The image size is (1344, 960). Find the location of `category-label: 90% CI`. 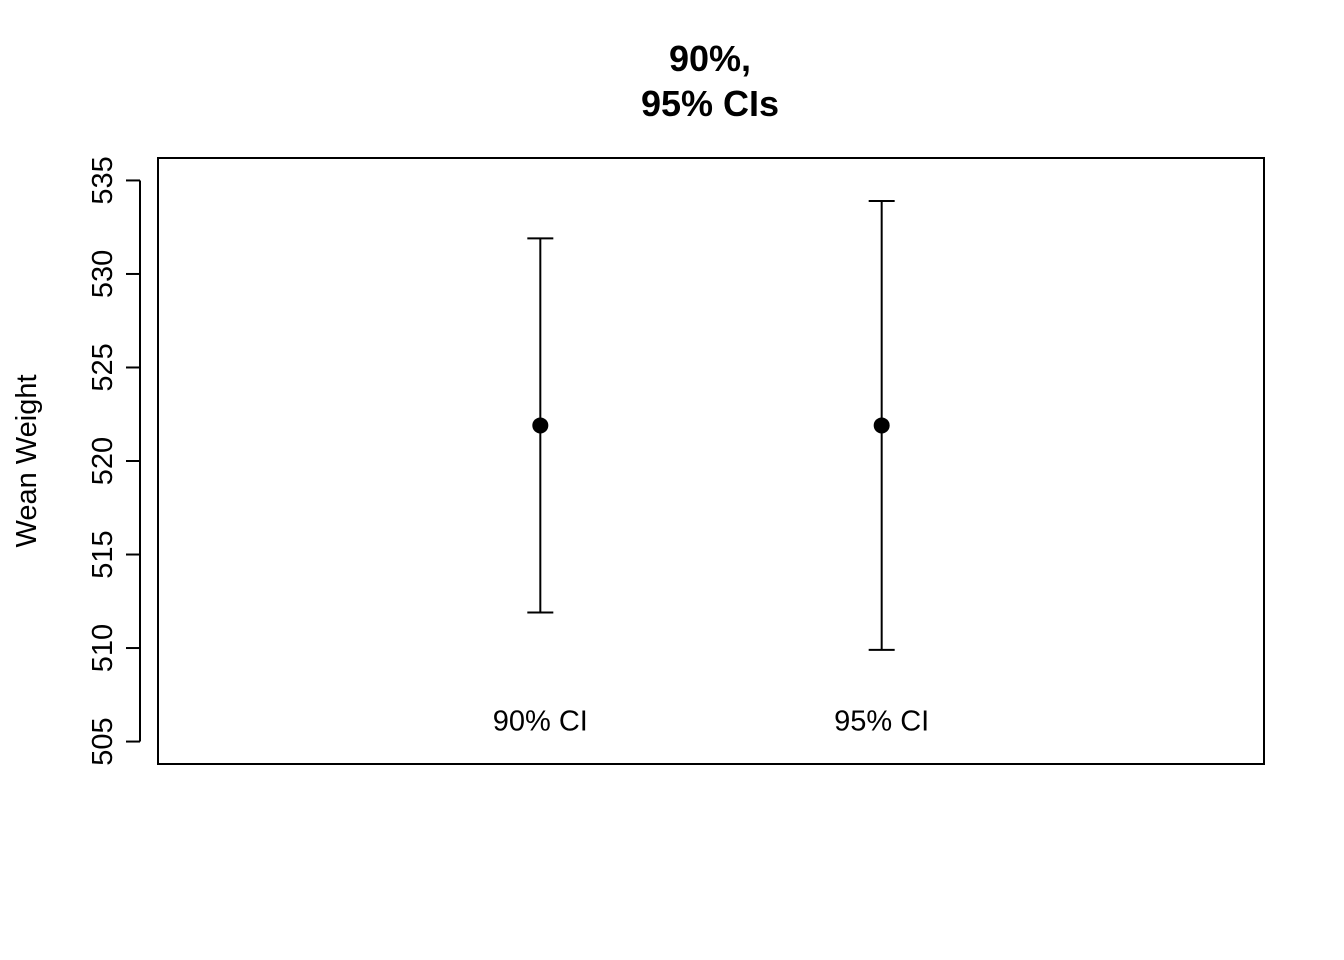

category-label: 90% CI is located at coordinates (540, 722).